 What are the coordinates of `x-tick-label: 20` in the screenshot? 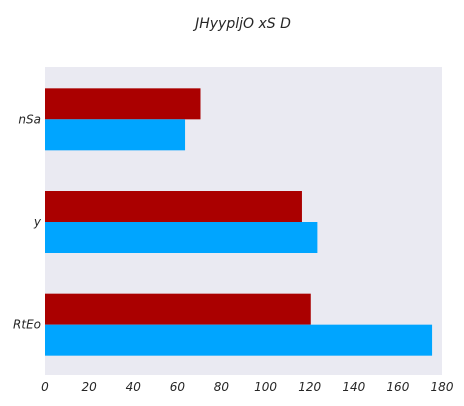 It's located at (89, 387).